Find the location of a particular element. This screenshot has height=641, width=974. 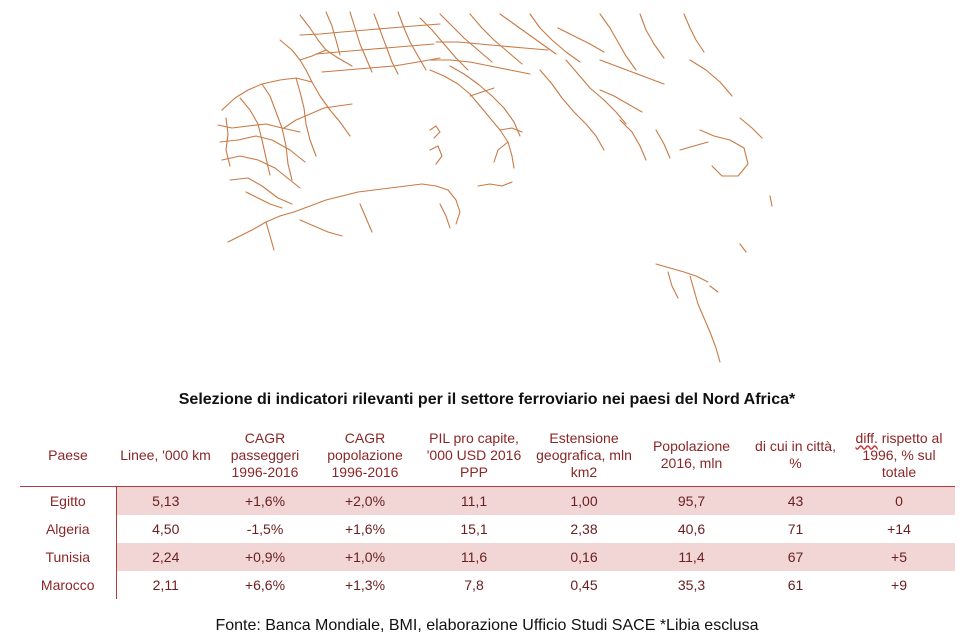

col-header-cagr-passeggeri: CAGR passeggeri 1996-2016 is located at coordinates (265, 455).